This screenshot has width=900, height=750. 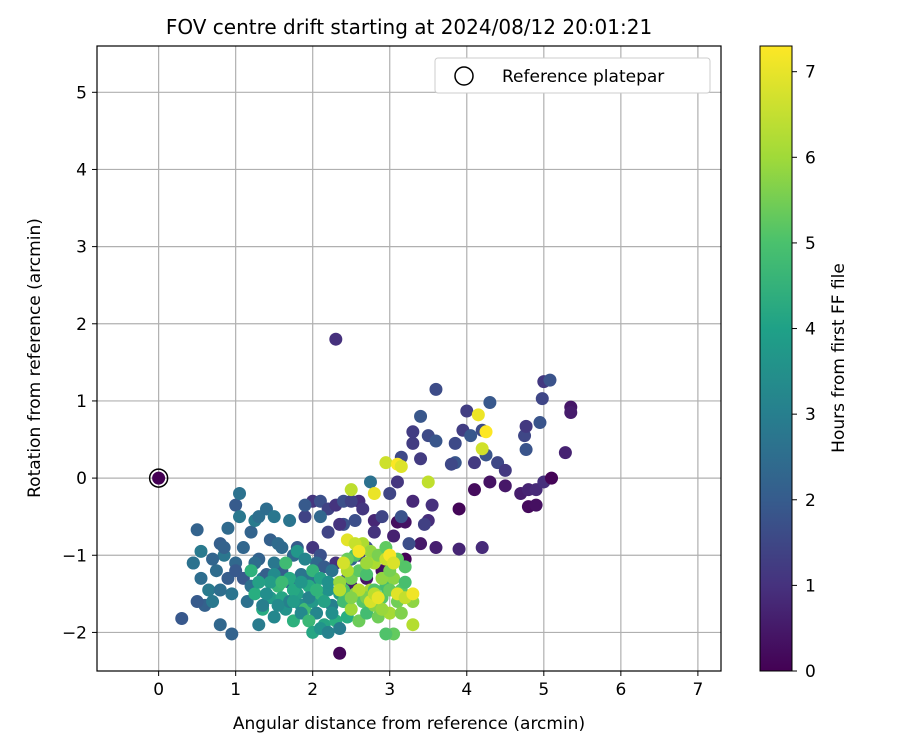 What do you see at coordinates (81, 479) in the screenshot?
I see `y-tick-label: 0` at bounding box center [81, 479].